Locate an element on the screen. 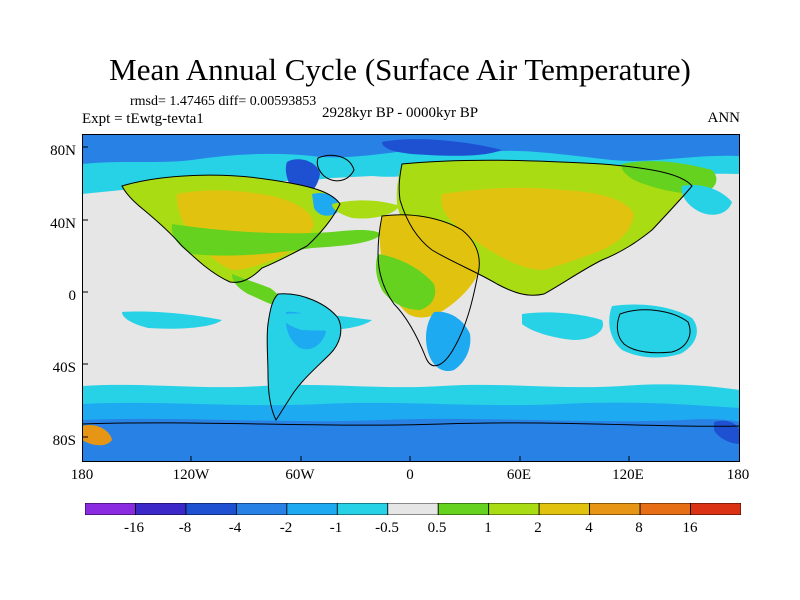  period-label: 2928kyr BP - 0000kyr BP is located at coordinates (400, 113).